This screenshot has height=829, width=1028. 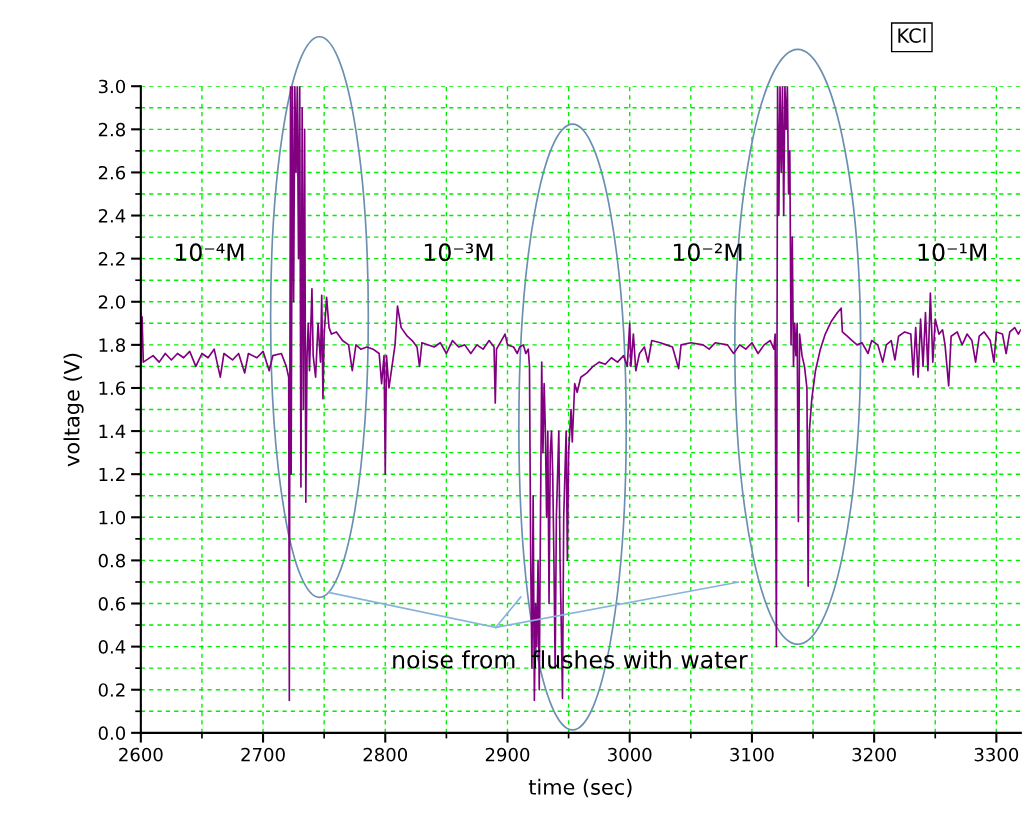 I want to click on x-tick-label: 2800, so click(x=385, y=754).